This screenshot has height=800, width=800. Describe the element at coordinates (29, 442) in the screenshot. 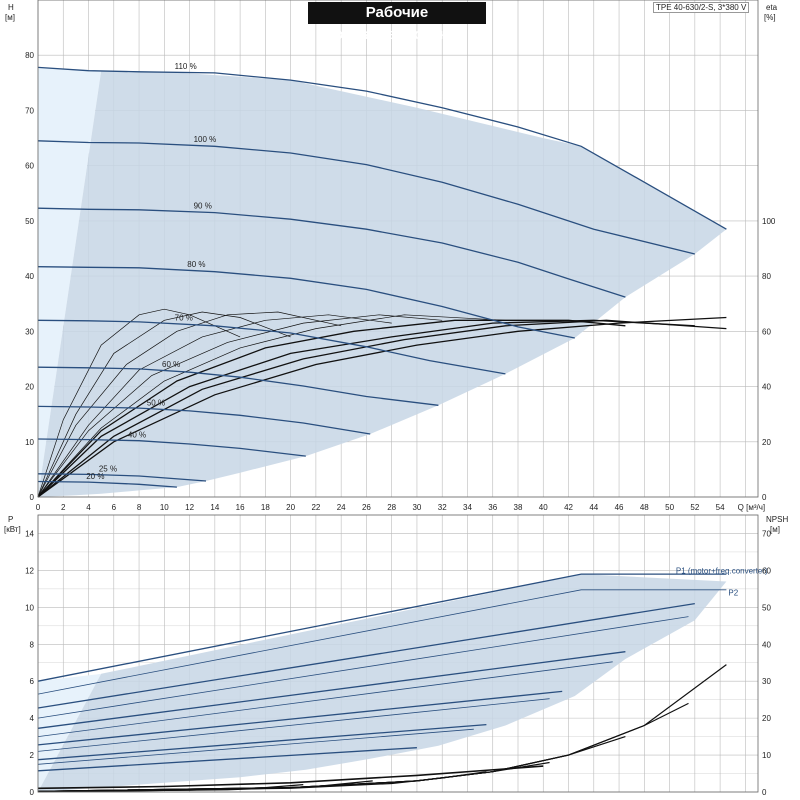

I see `top-y-tick-left: 10` at that location.